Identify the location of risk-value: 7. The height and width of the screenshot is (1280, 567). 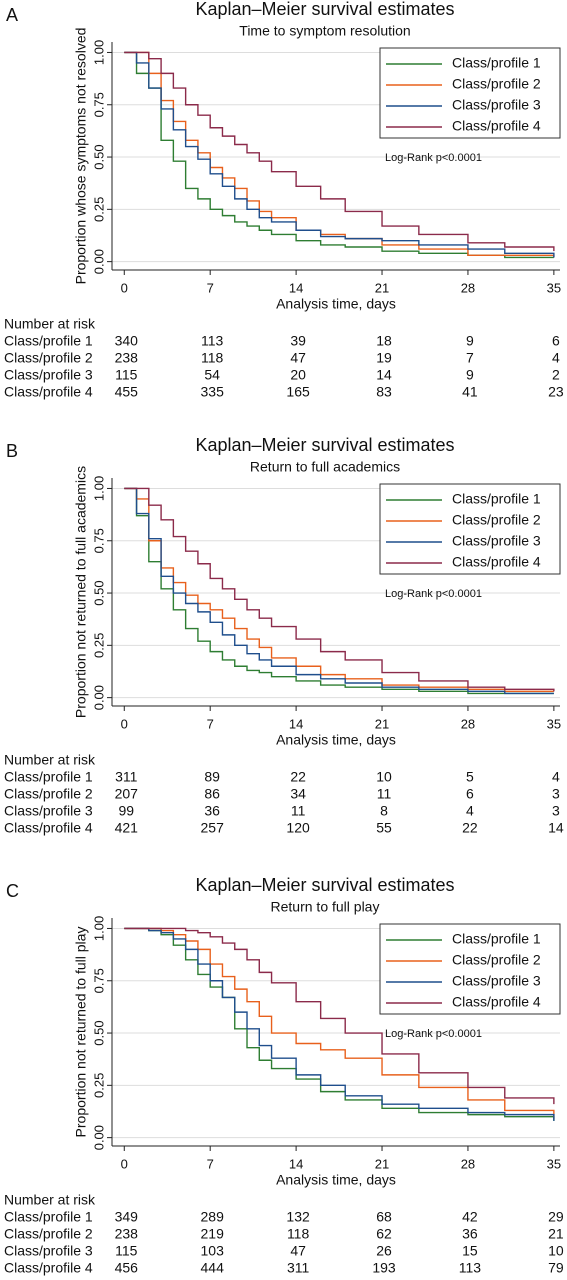
(470, 358).